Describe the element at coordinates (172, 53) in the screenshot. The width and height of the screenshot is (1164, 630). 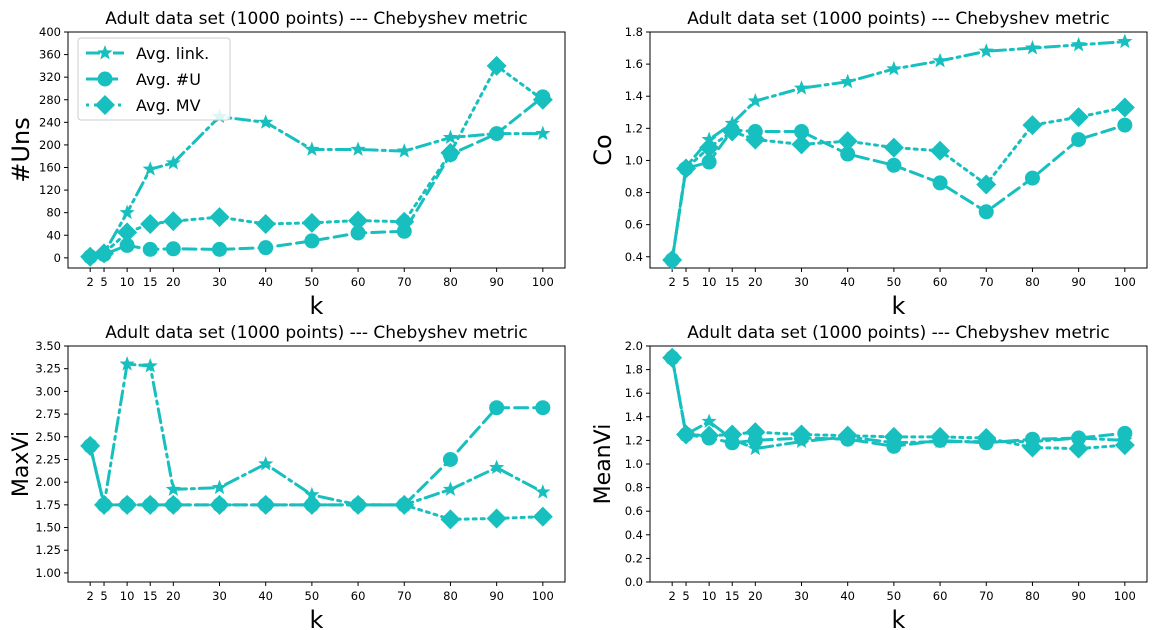
I see `legend-label: Avg. link.` at that location.